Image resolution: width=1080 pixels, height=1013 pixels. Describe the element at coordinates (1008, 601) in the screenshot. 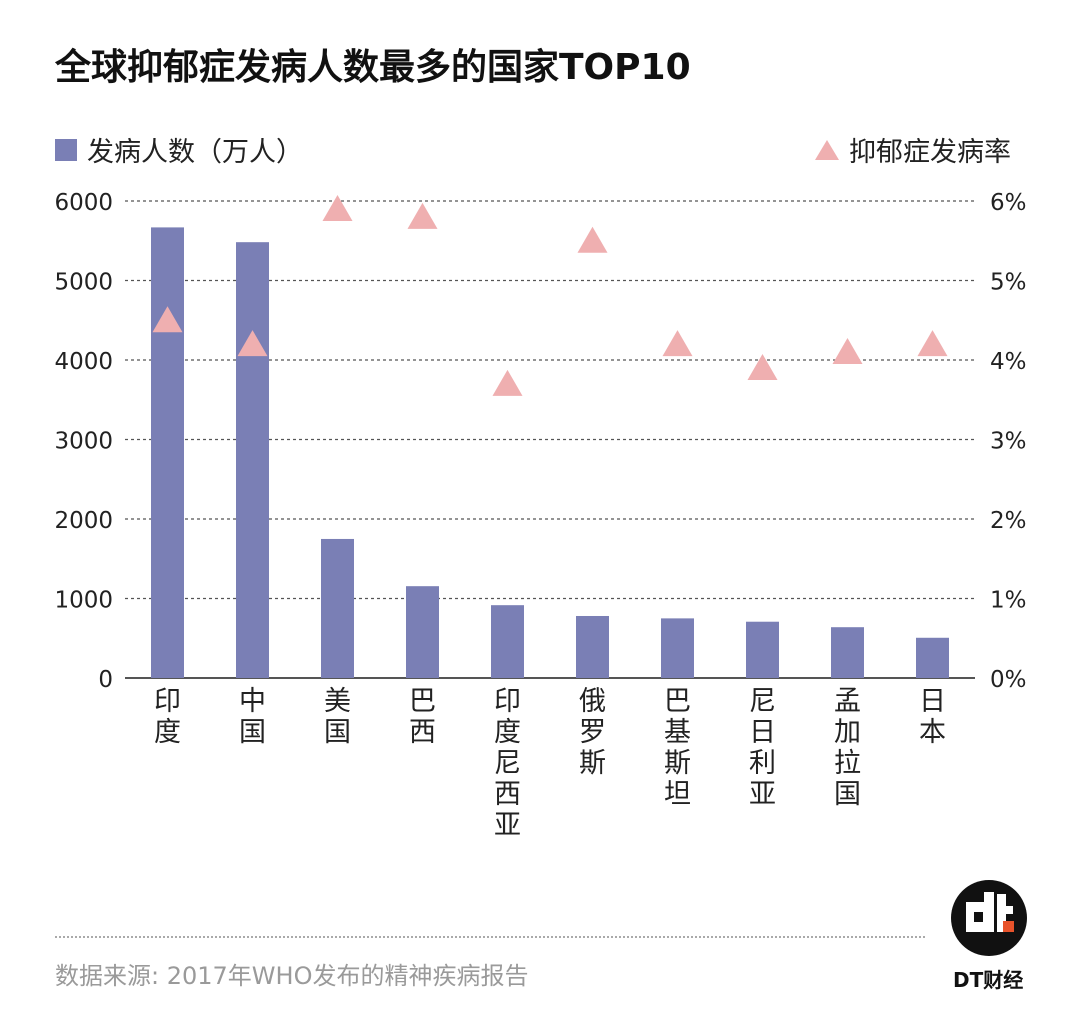

I see `y-right-tick-label: 1%` at that location.